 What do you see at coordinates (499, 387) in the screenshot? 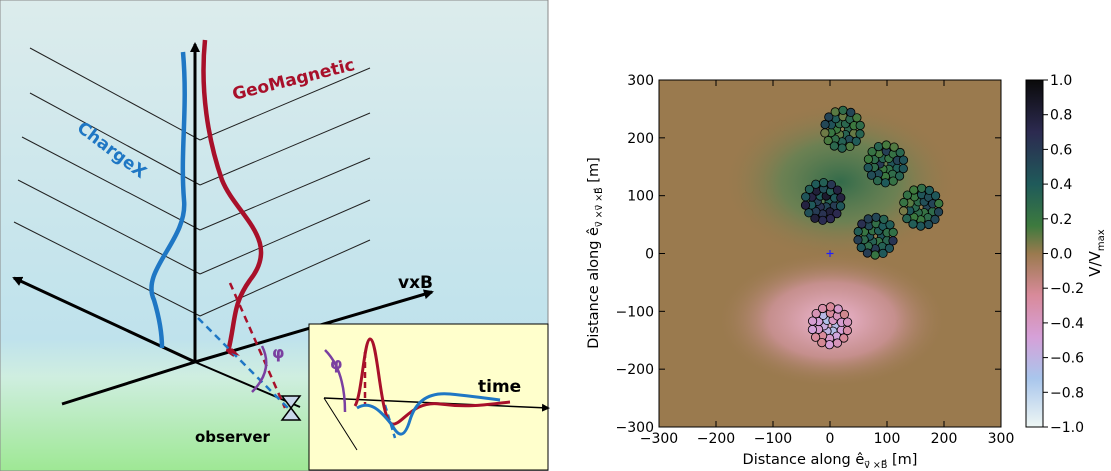
I see `inset-time-label: time` at bounding box center [499, 387].